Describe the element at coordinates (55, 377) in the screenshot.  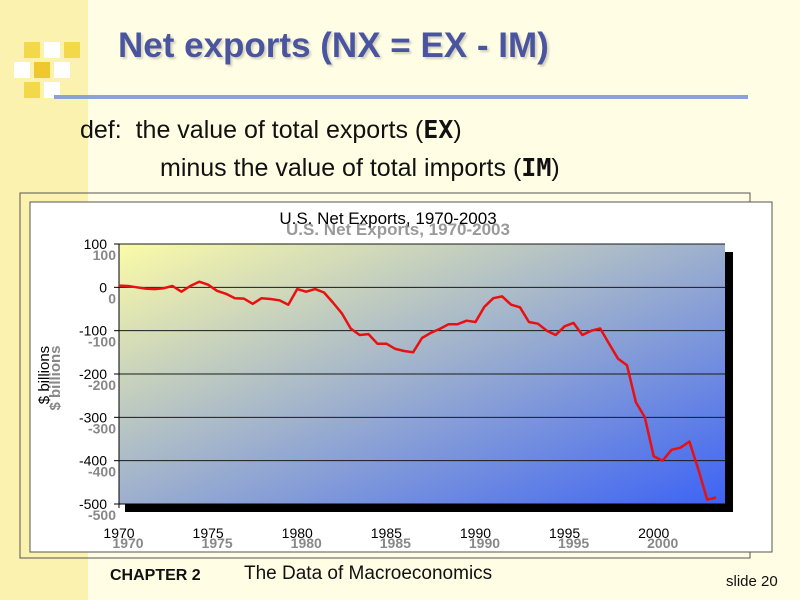
I see `y-axis-label-shadow: $ billions` at that location.